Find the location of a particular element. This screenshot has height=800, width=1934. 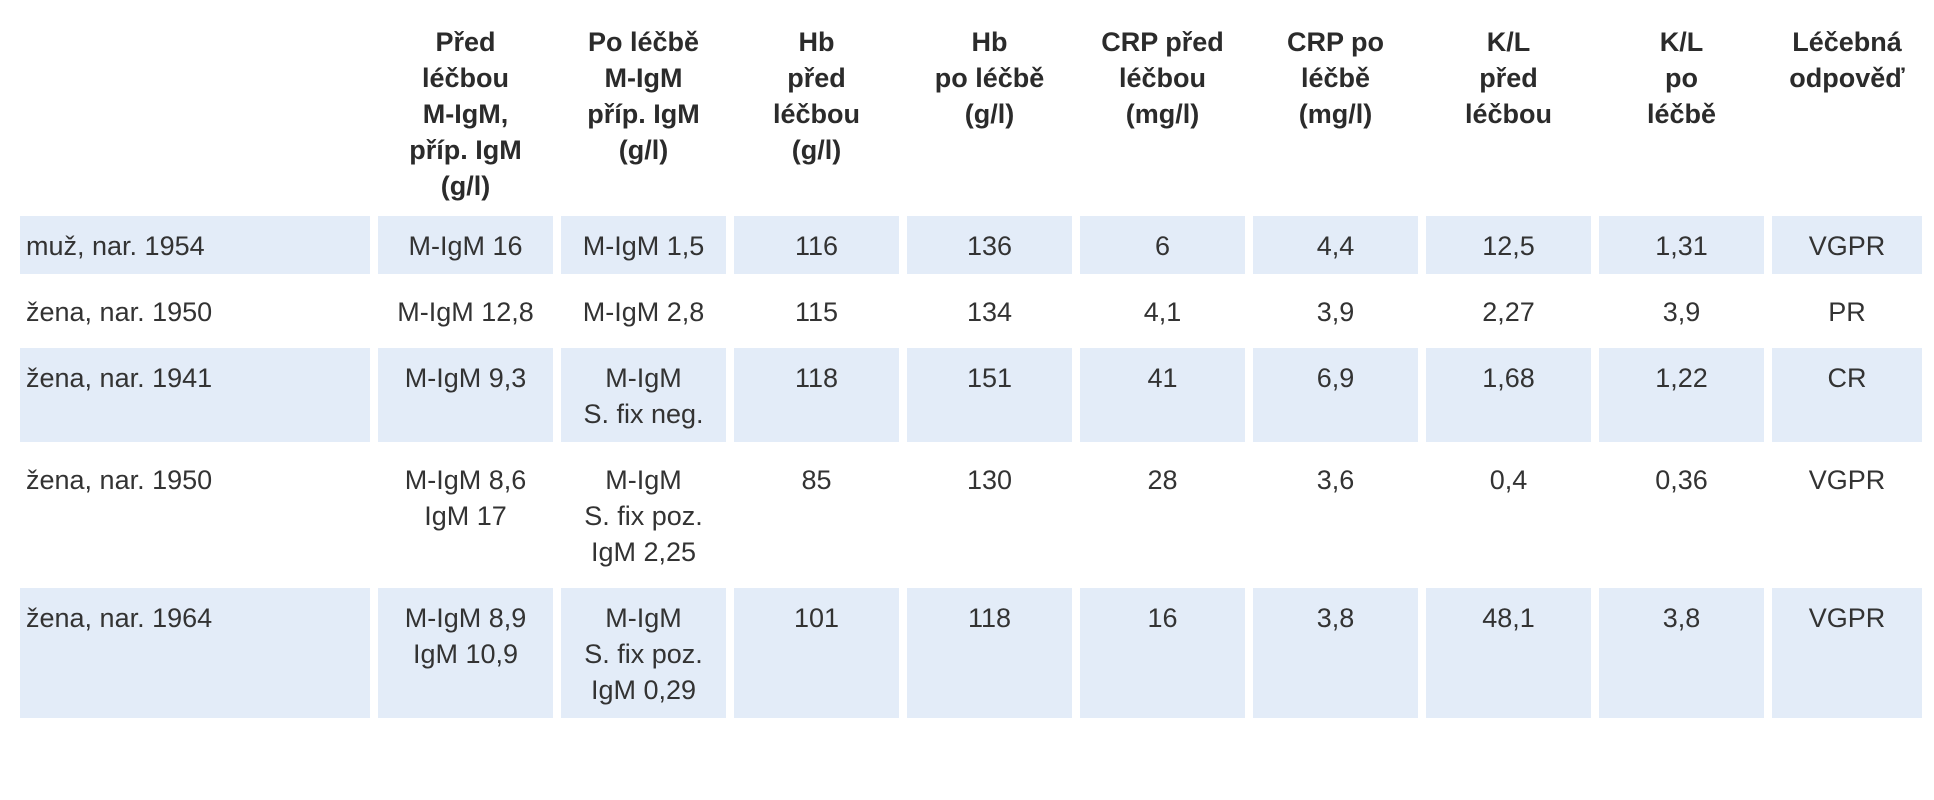

header-cell-igm-before: Před léčbou M-IgM, příp. IgM (g/l) is located at coordinates (465, 114).